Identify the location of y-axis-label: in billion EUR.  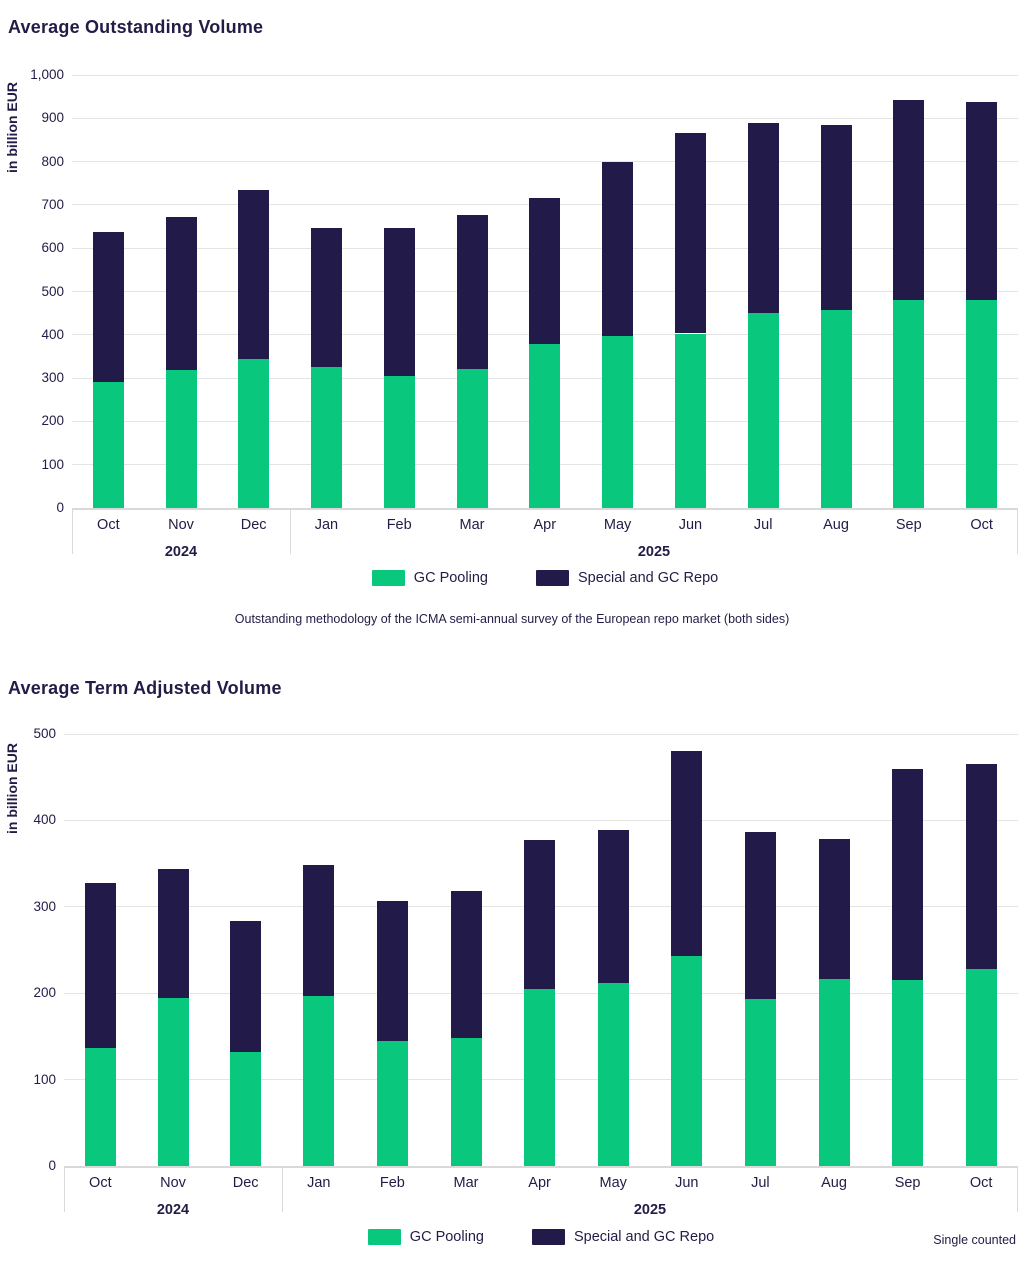
(12, 789).